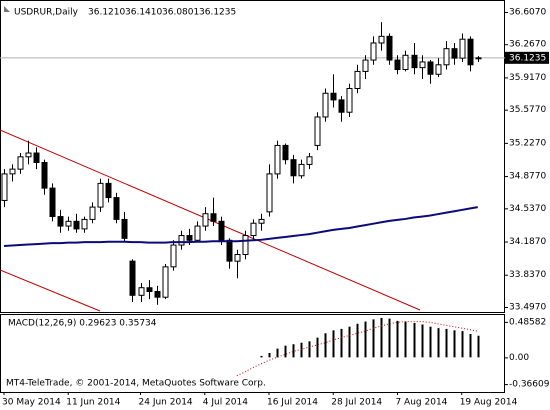 The height and width of the screenshot is (410, 550). I want to click on current-price-label: 36.1235, so click(527, 58).